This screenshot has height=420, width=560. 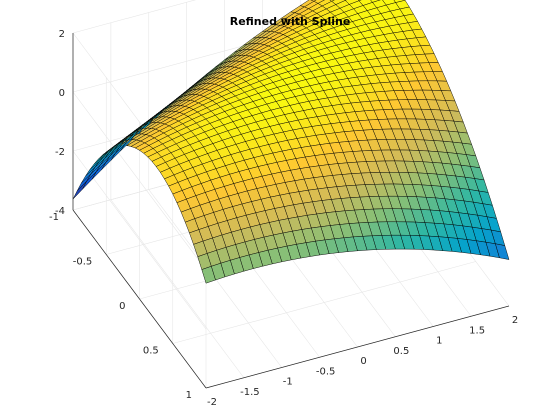 I want to click on x-tick-label: -2, so click(x=212, y=402).